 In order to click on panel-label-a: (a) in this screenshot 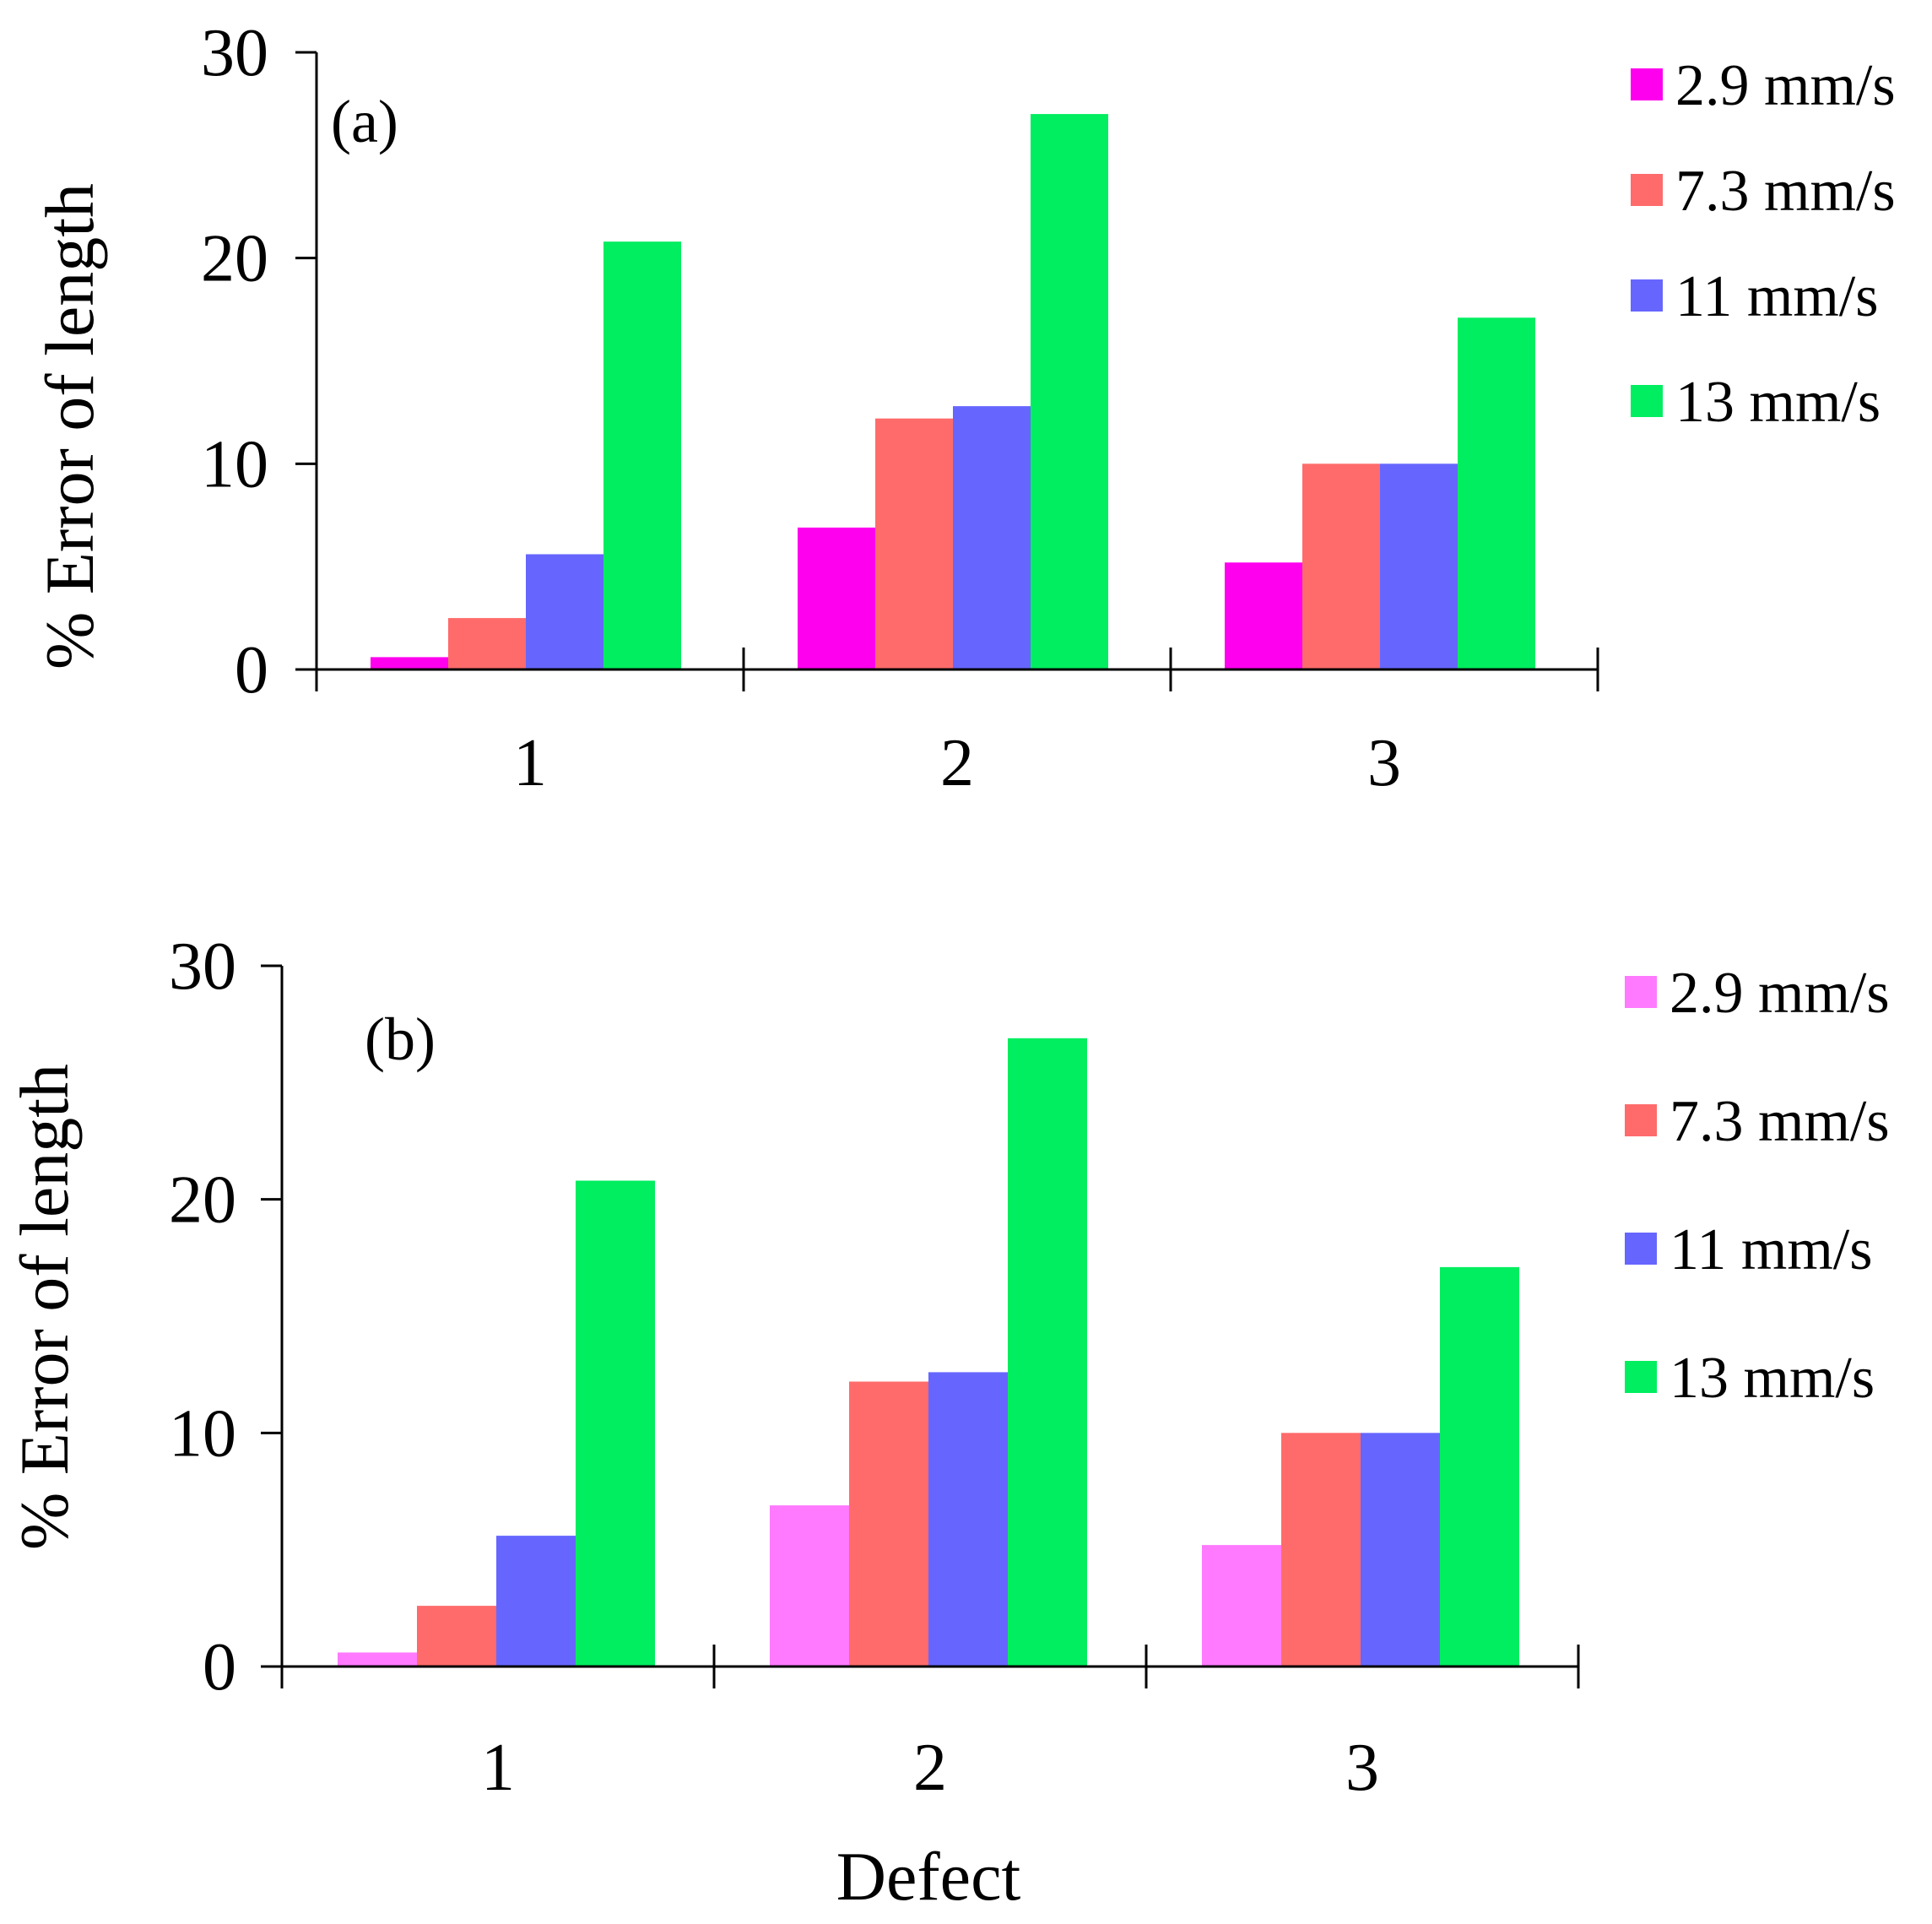, I will do `click(364, 121)`.